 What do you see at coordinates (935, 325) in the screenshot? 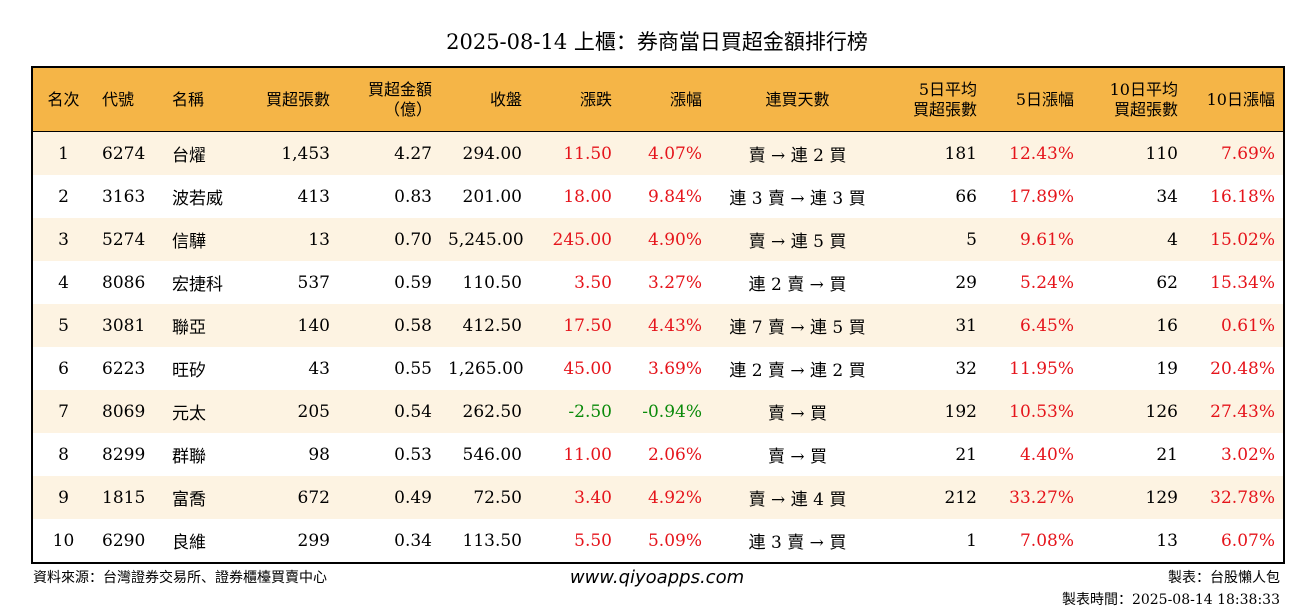
I see `cell-avg5: 31` at bounding box center [935, 325].